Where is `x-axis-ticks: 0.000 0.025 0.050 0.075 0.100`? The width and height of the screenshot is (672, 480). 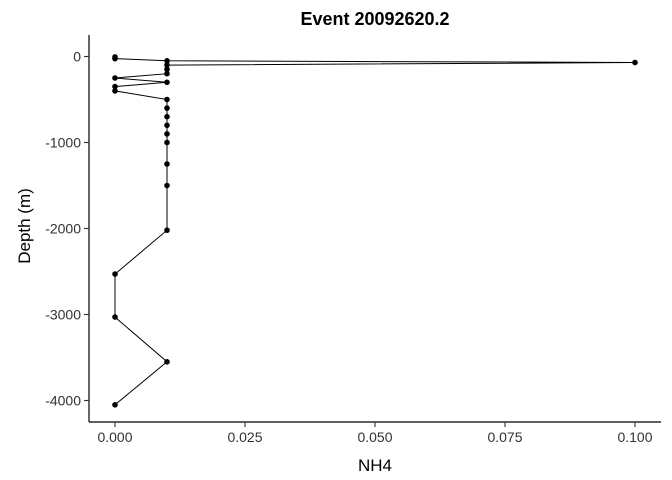
x-axis-ticks: 0.000 0.025 0.050 0.075 0.100 is located at coordinates (375, 433).